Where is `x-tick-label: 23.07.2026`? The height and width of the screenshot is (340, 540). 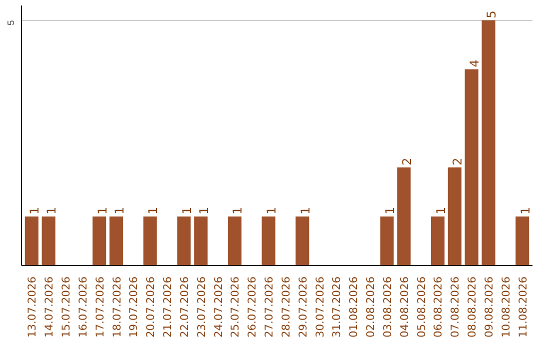
x-tick-label: 23.07.2026 is located at coordinates (201, 307).